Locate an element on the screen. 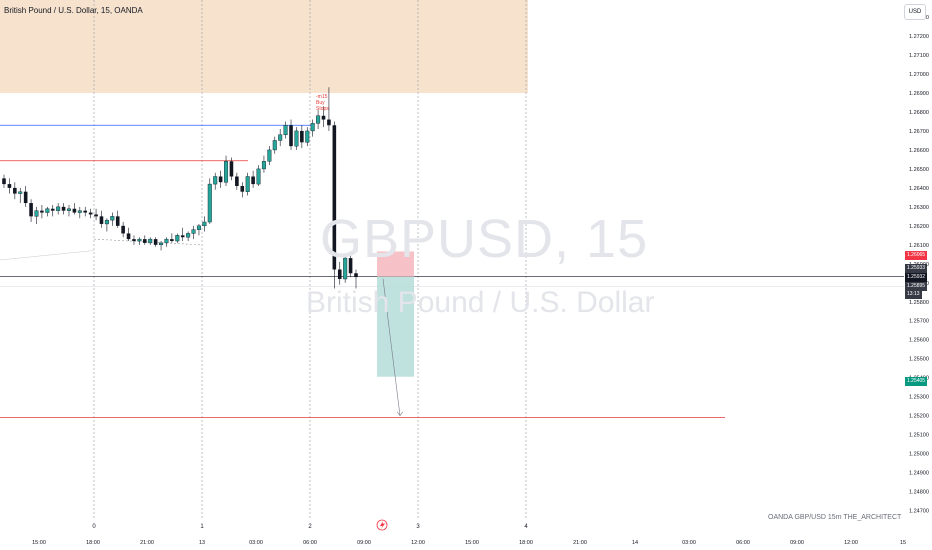 This screenshot has height=550, width=932. supply-zone is located at coordinates (264, 46).